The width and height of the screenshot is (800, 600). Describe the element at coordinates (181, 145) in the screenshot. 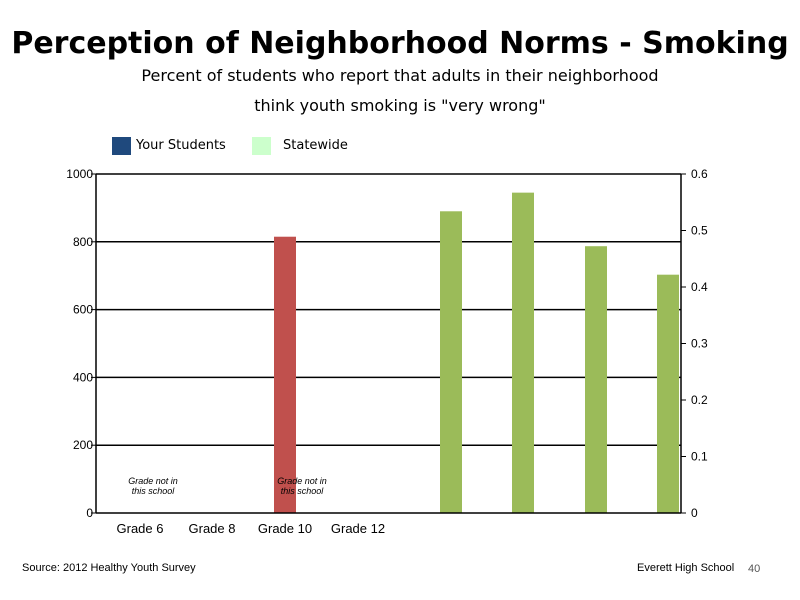

I see `legend-label-your-students: Your Students` at that location.